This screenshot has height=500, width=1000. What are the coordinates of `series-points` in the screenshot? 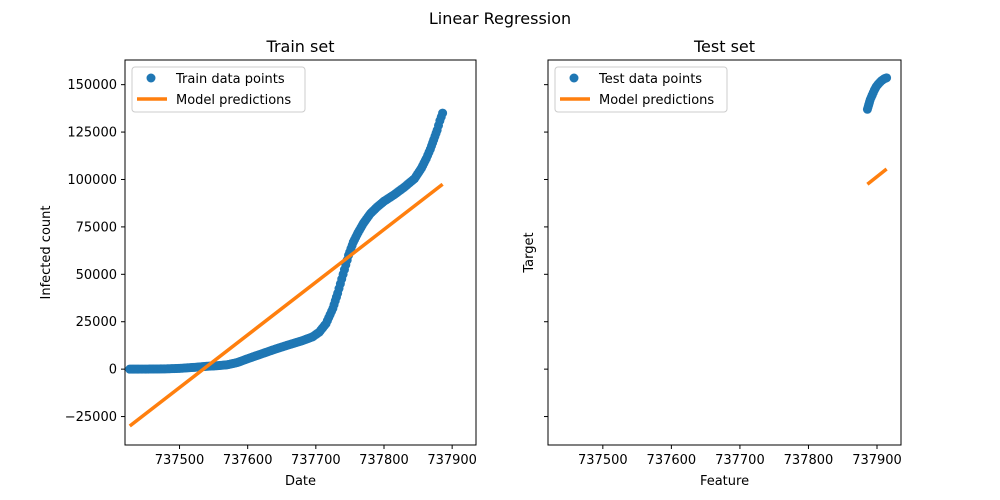 It's located at (877, 93).